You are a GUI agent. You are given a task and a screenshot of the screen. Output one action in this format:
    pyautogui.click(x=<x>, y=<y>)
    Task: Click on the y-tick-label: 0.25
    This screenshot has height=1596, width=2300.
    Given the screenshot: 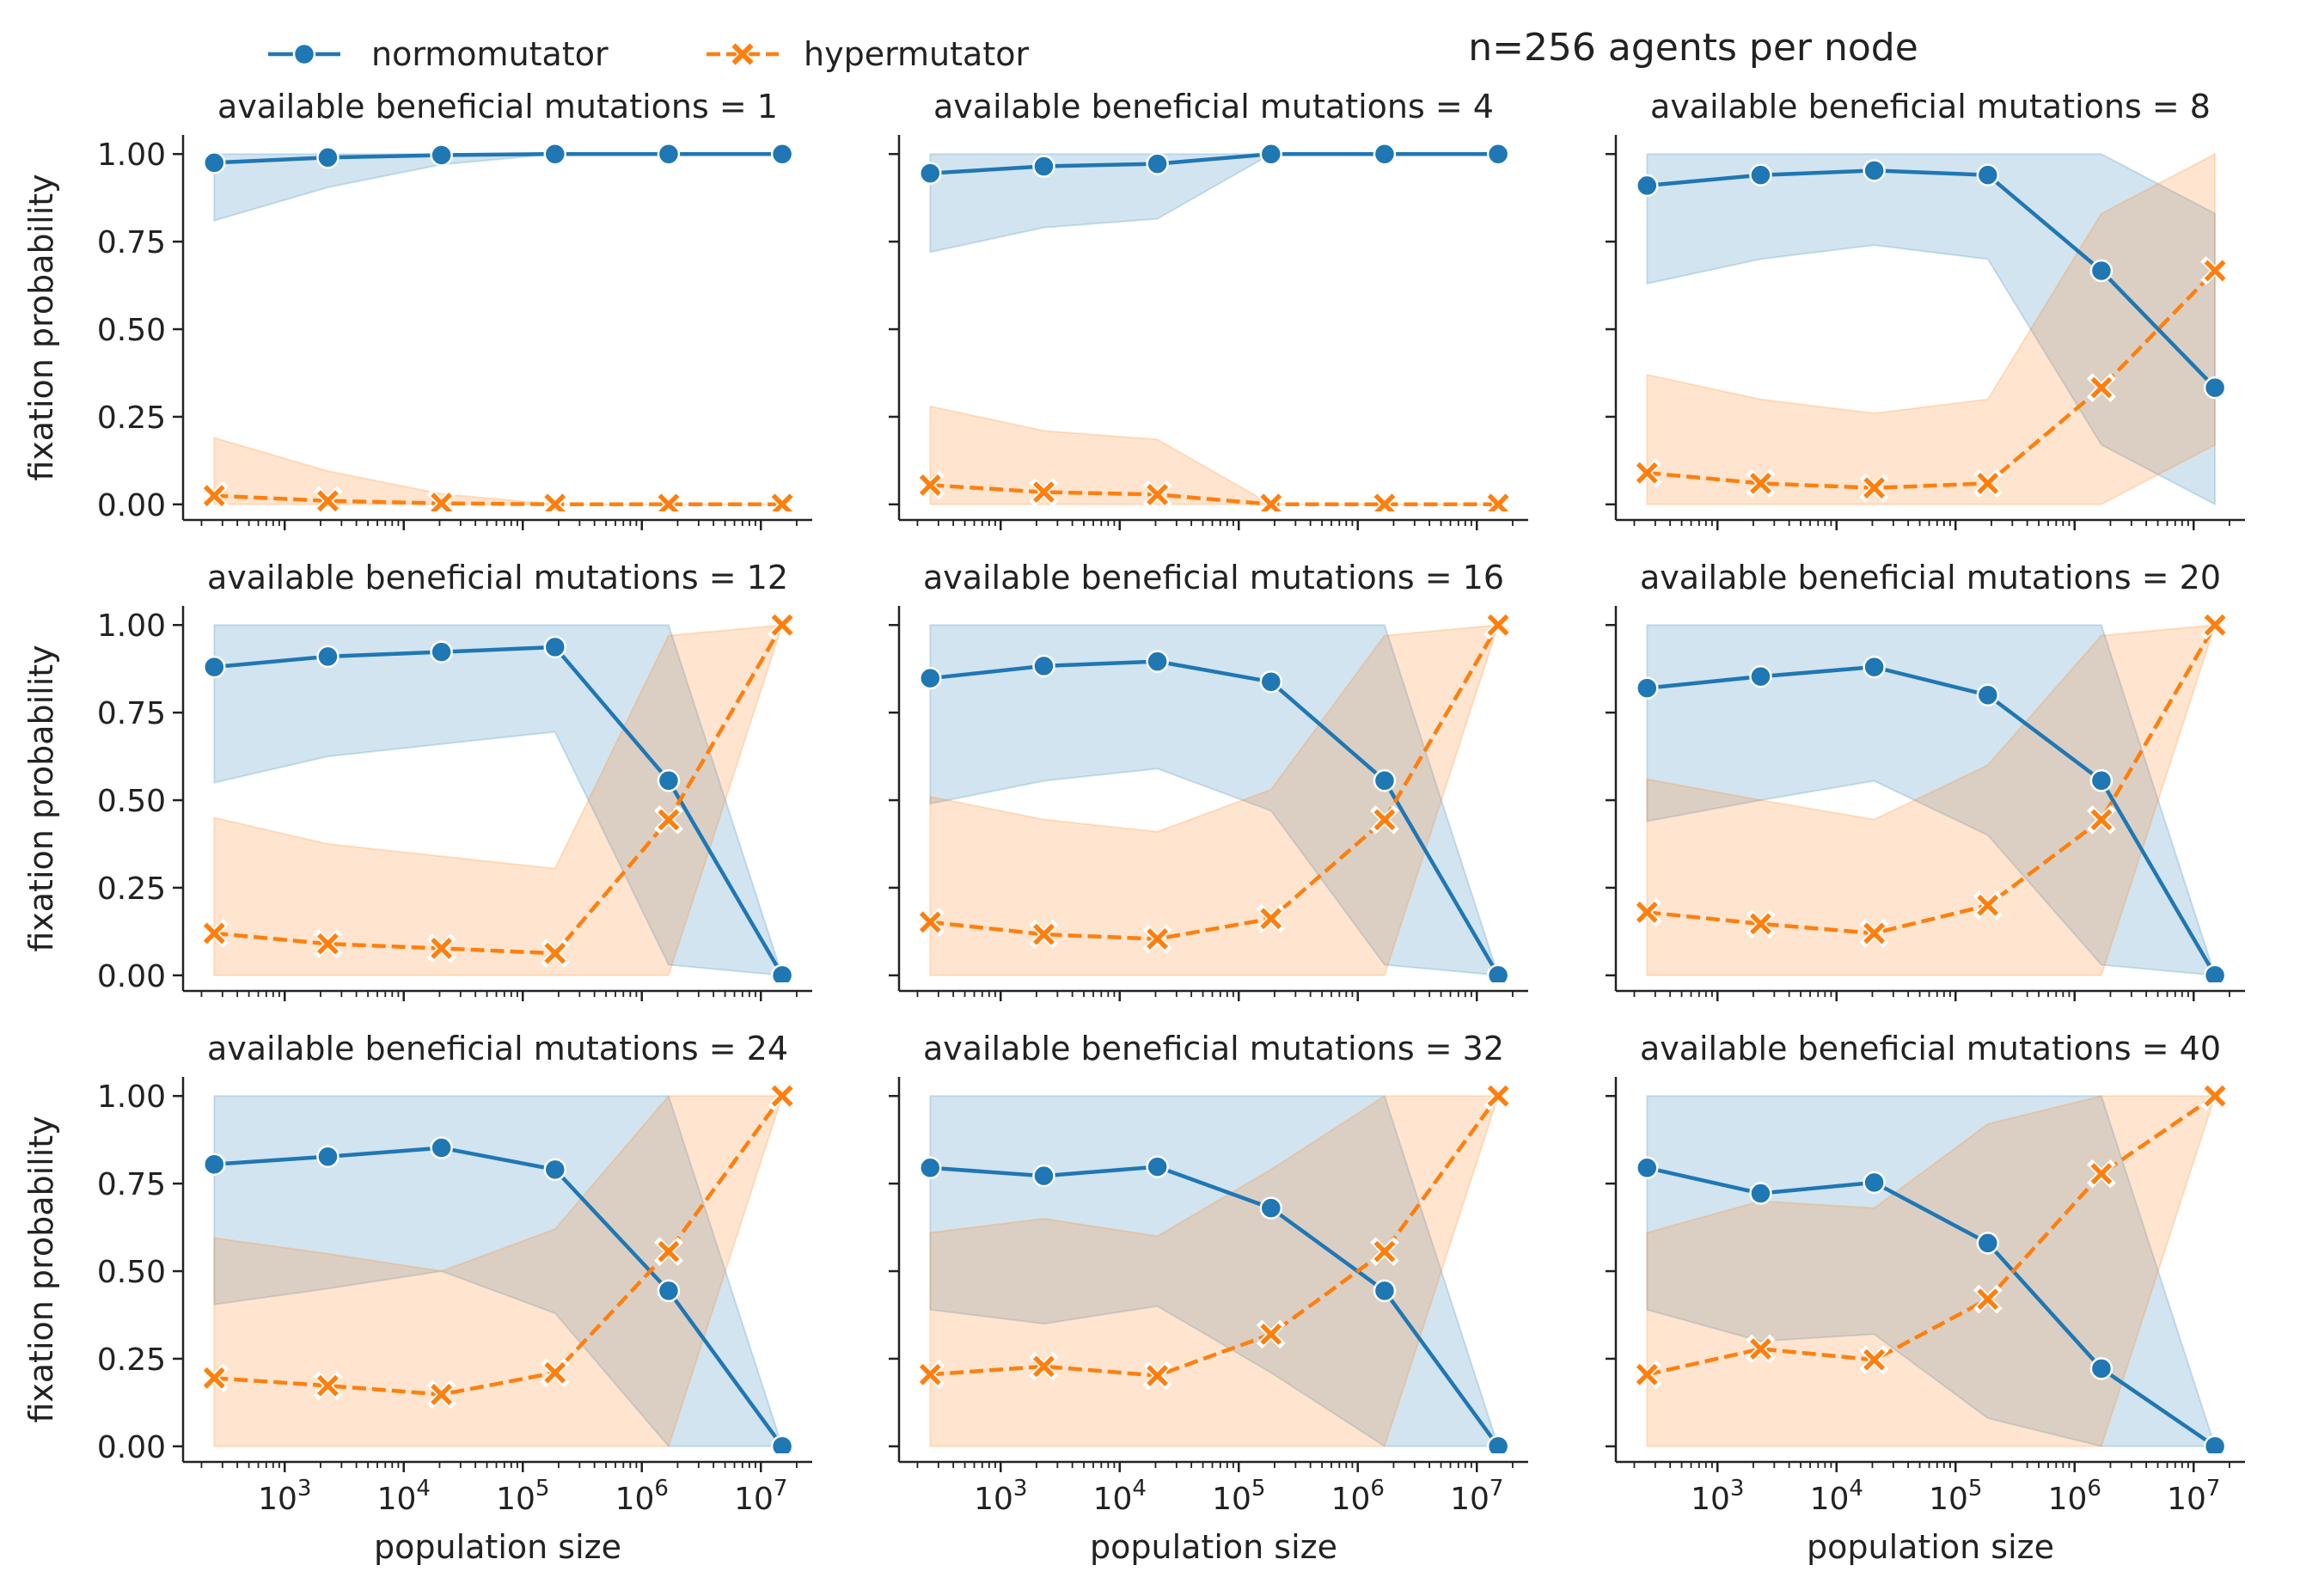 What is the action you would take?
    pyautogui.click(x=131, y=889)
    